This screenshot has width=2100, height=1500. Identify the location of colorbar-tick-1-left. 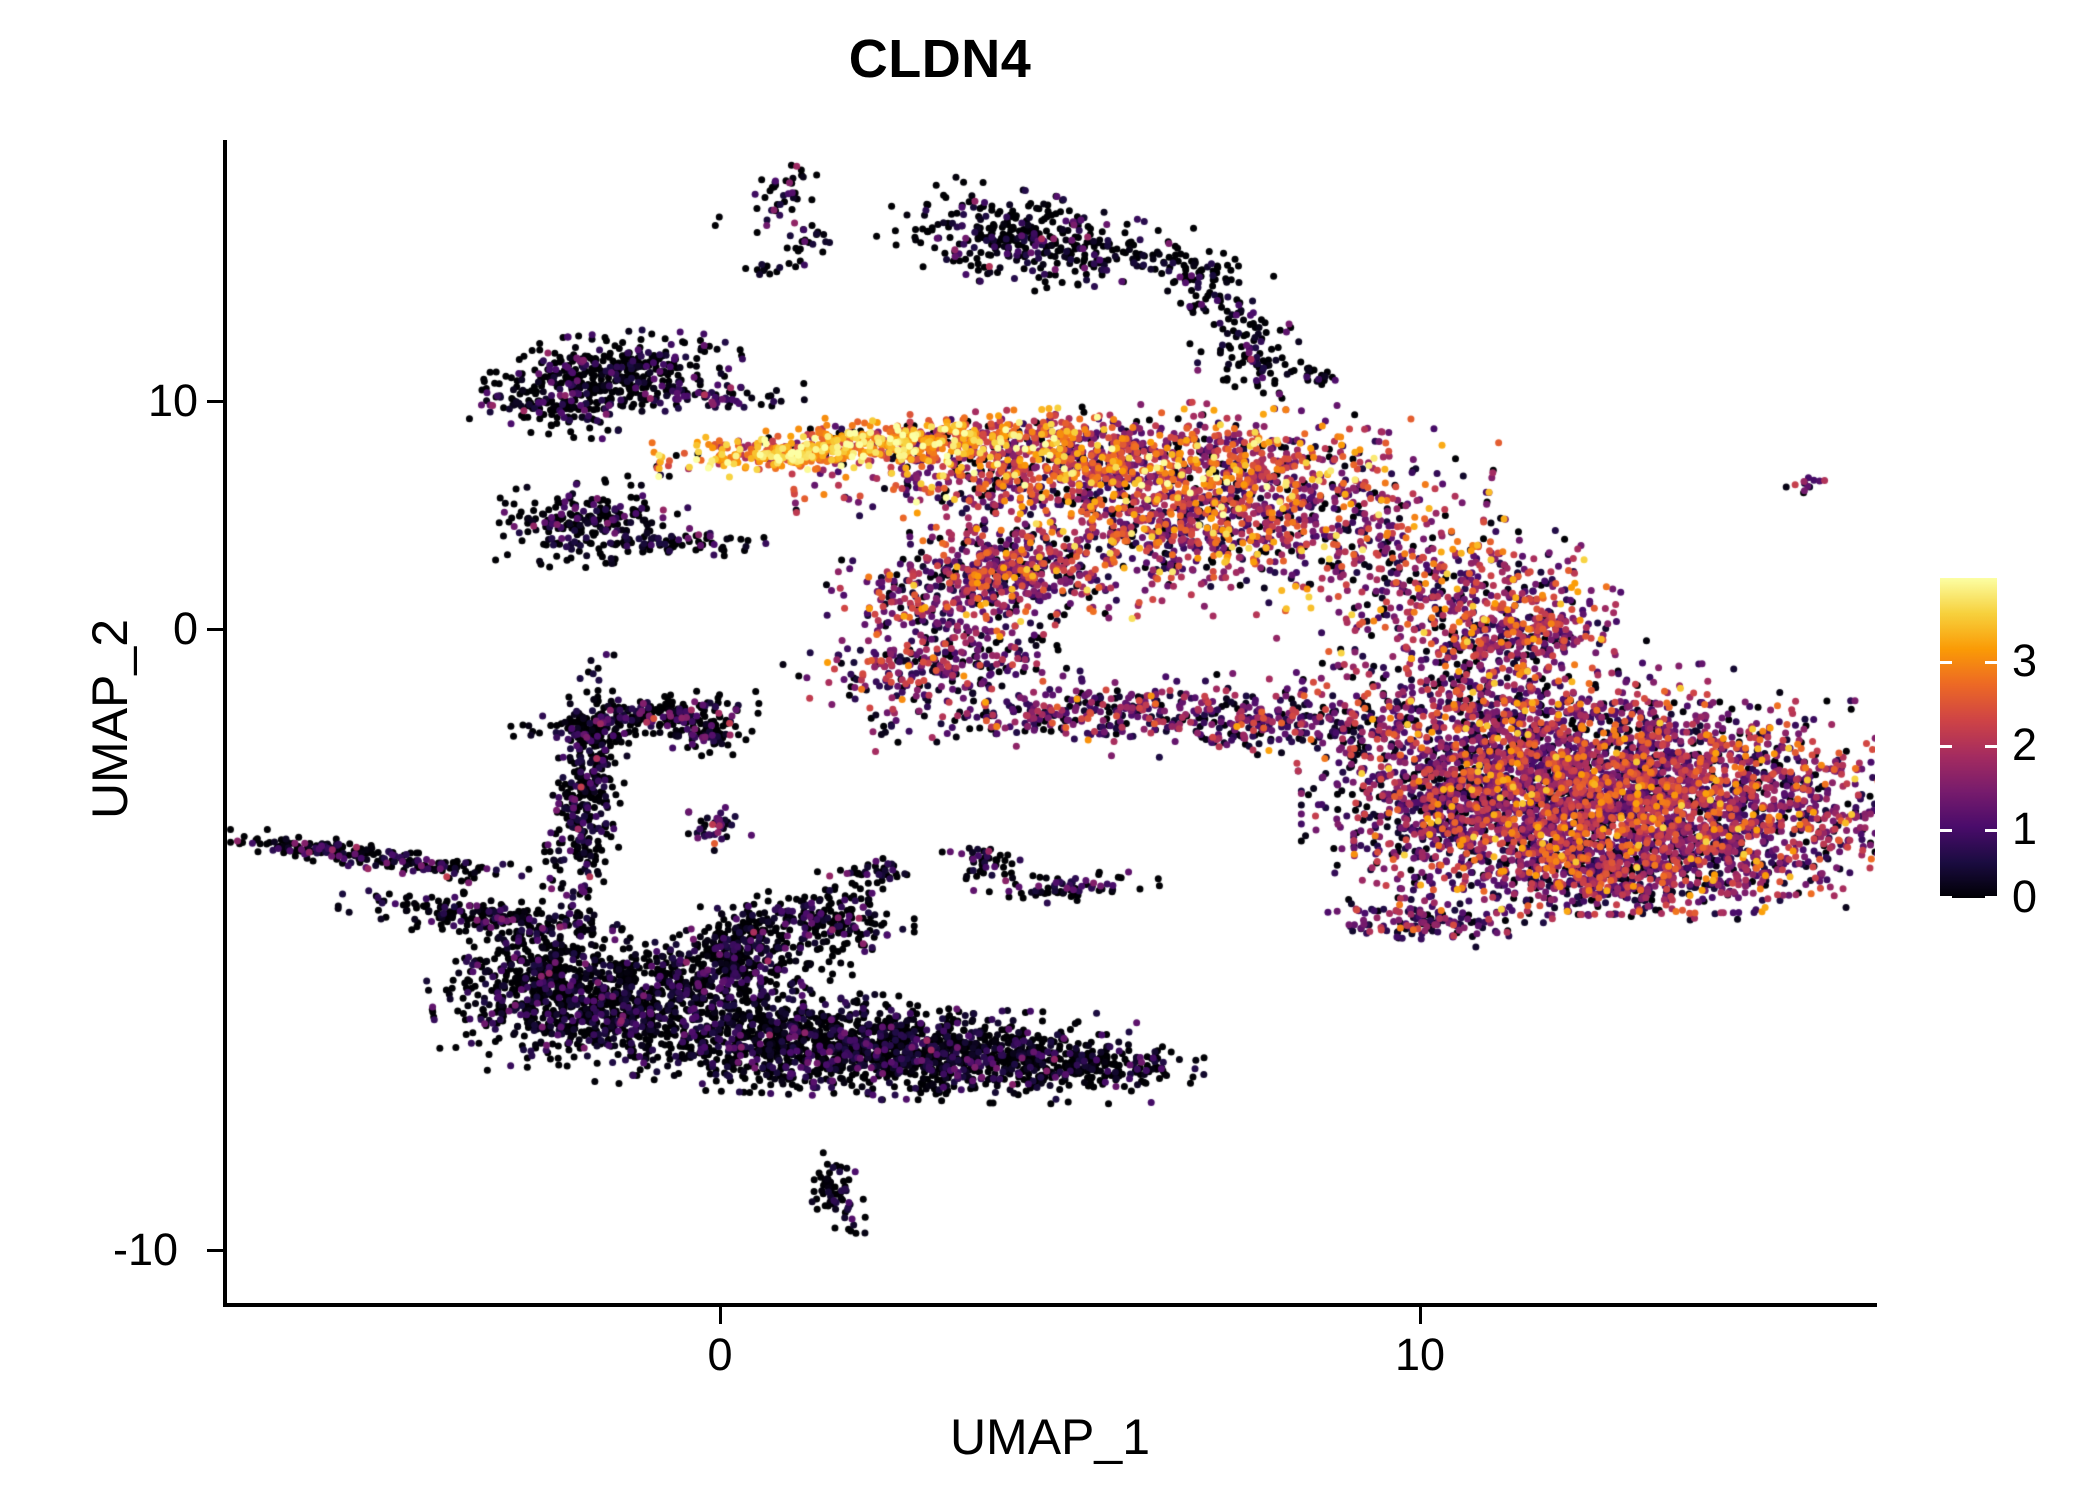
(1946, 830).